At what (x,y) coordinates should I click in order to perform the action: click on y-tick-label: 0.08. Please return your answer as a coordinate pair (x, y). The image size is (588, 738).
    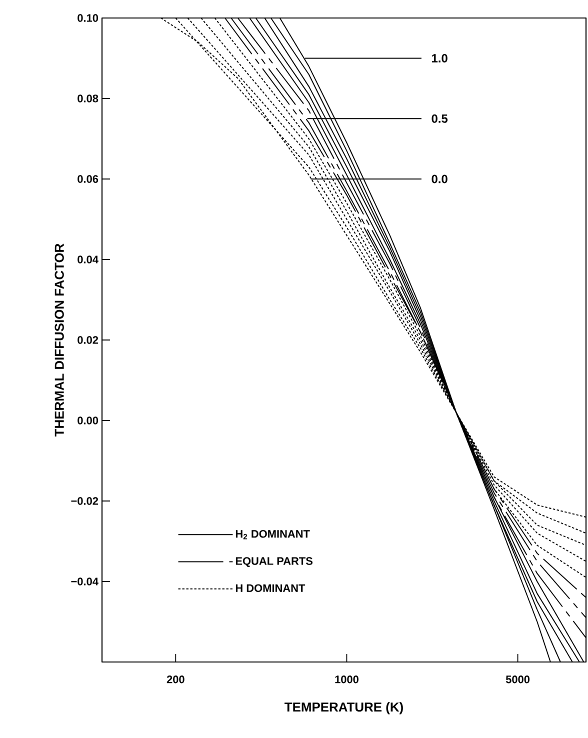
    Looking at the image, I should click on (88, 98).